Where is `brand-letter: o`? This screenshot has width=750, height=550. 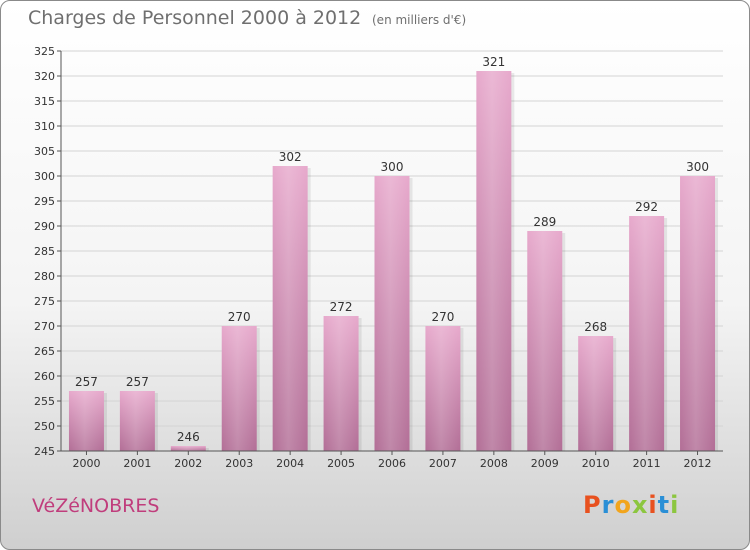
brand-letter: o is located at coordinates (623, 505).